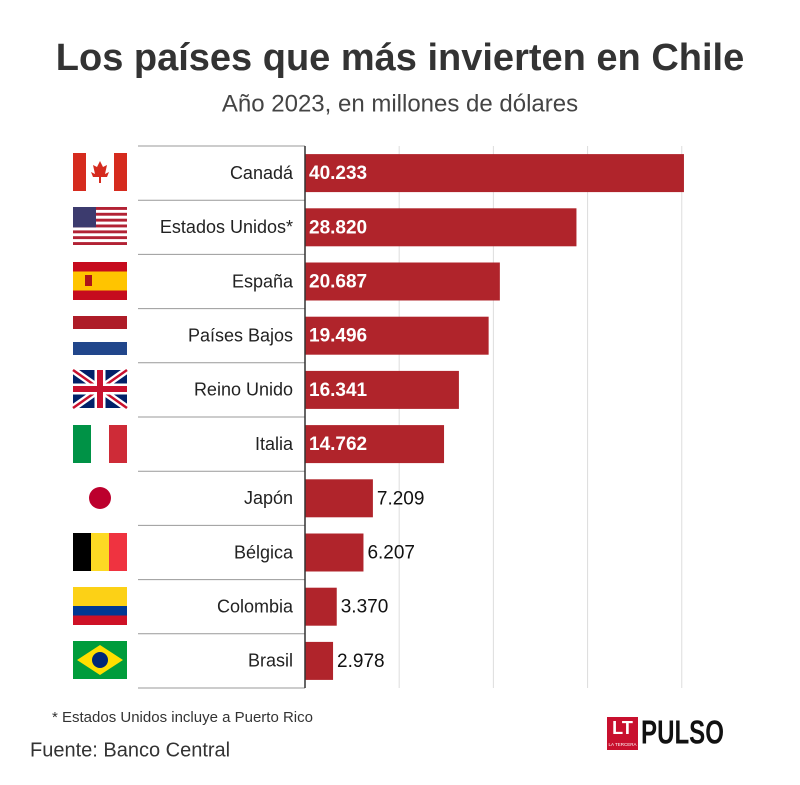  Describe the element at coordinates (400, 103) in the screenshot. I see `chart-subtitle: Año 2023, en millones de dólares` at that location.